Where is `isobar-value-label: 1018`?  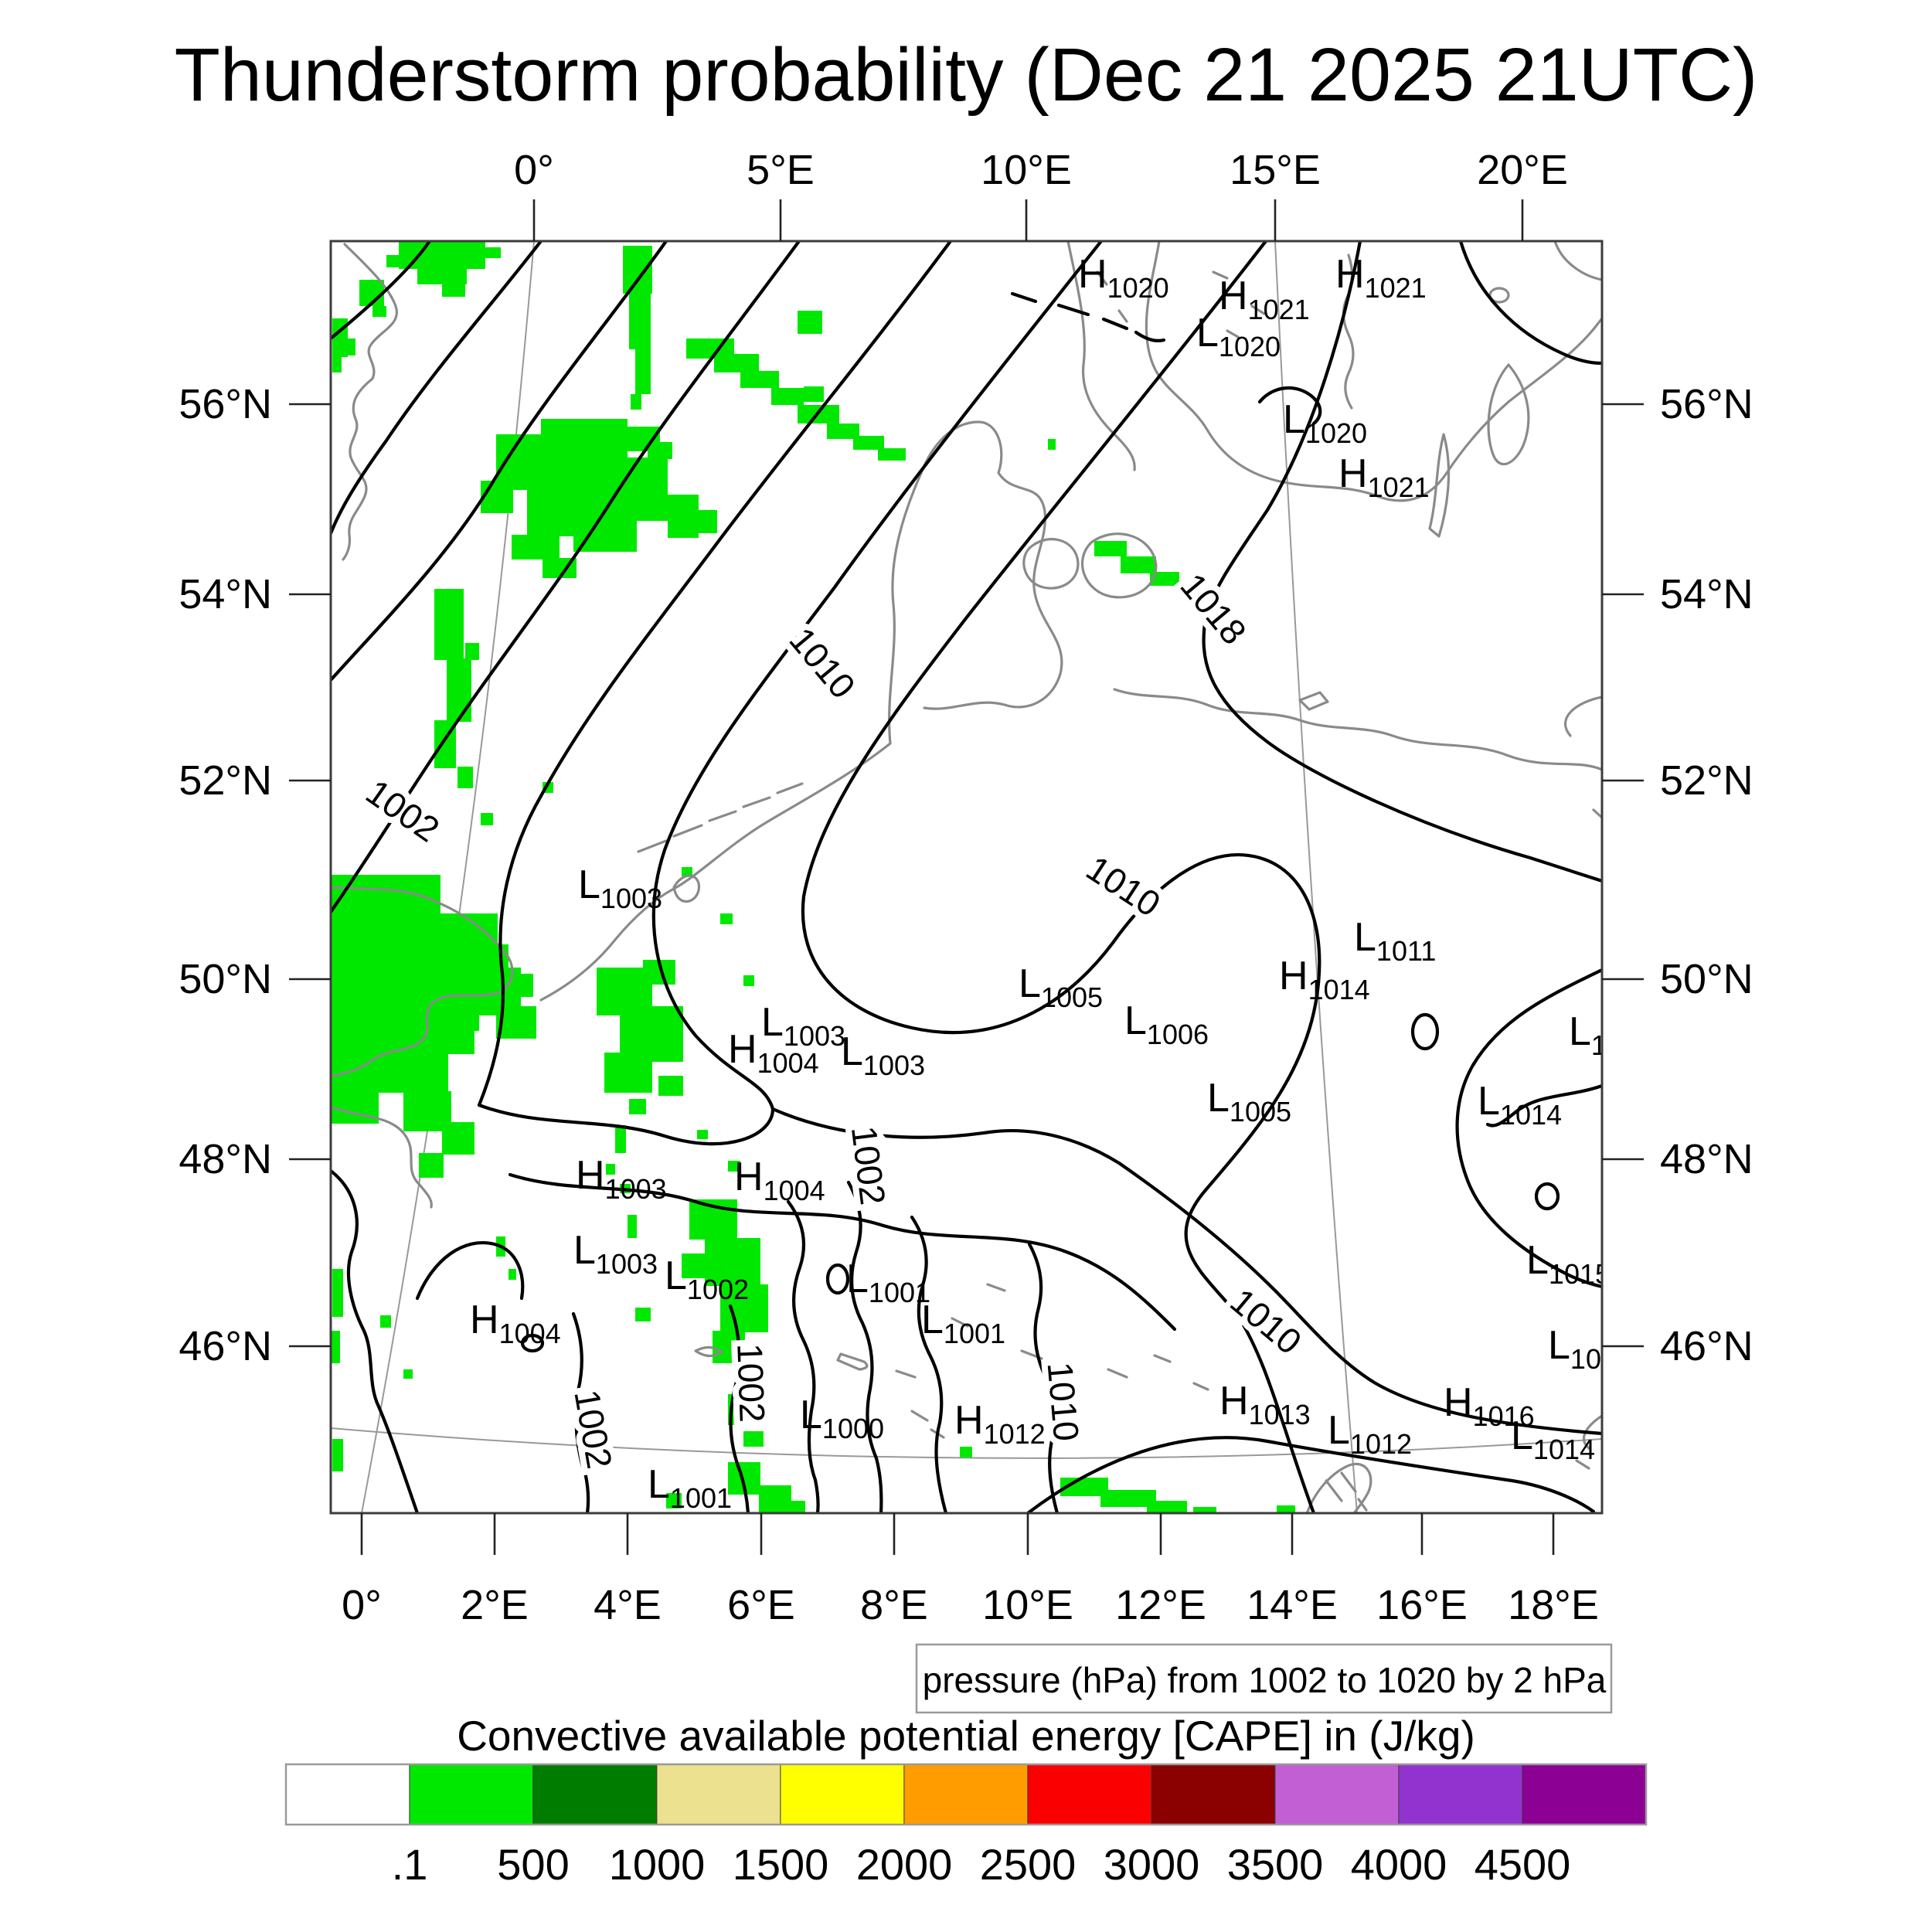
isobar-value-label: 1018 is located at coordinates (1213, 609).